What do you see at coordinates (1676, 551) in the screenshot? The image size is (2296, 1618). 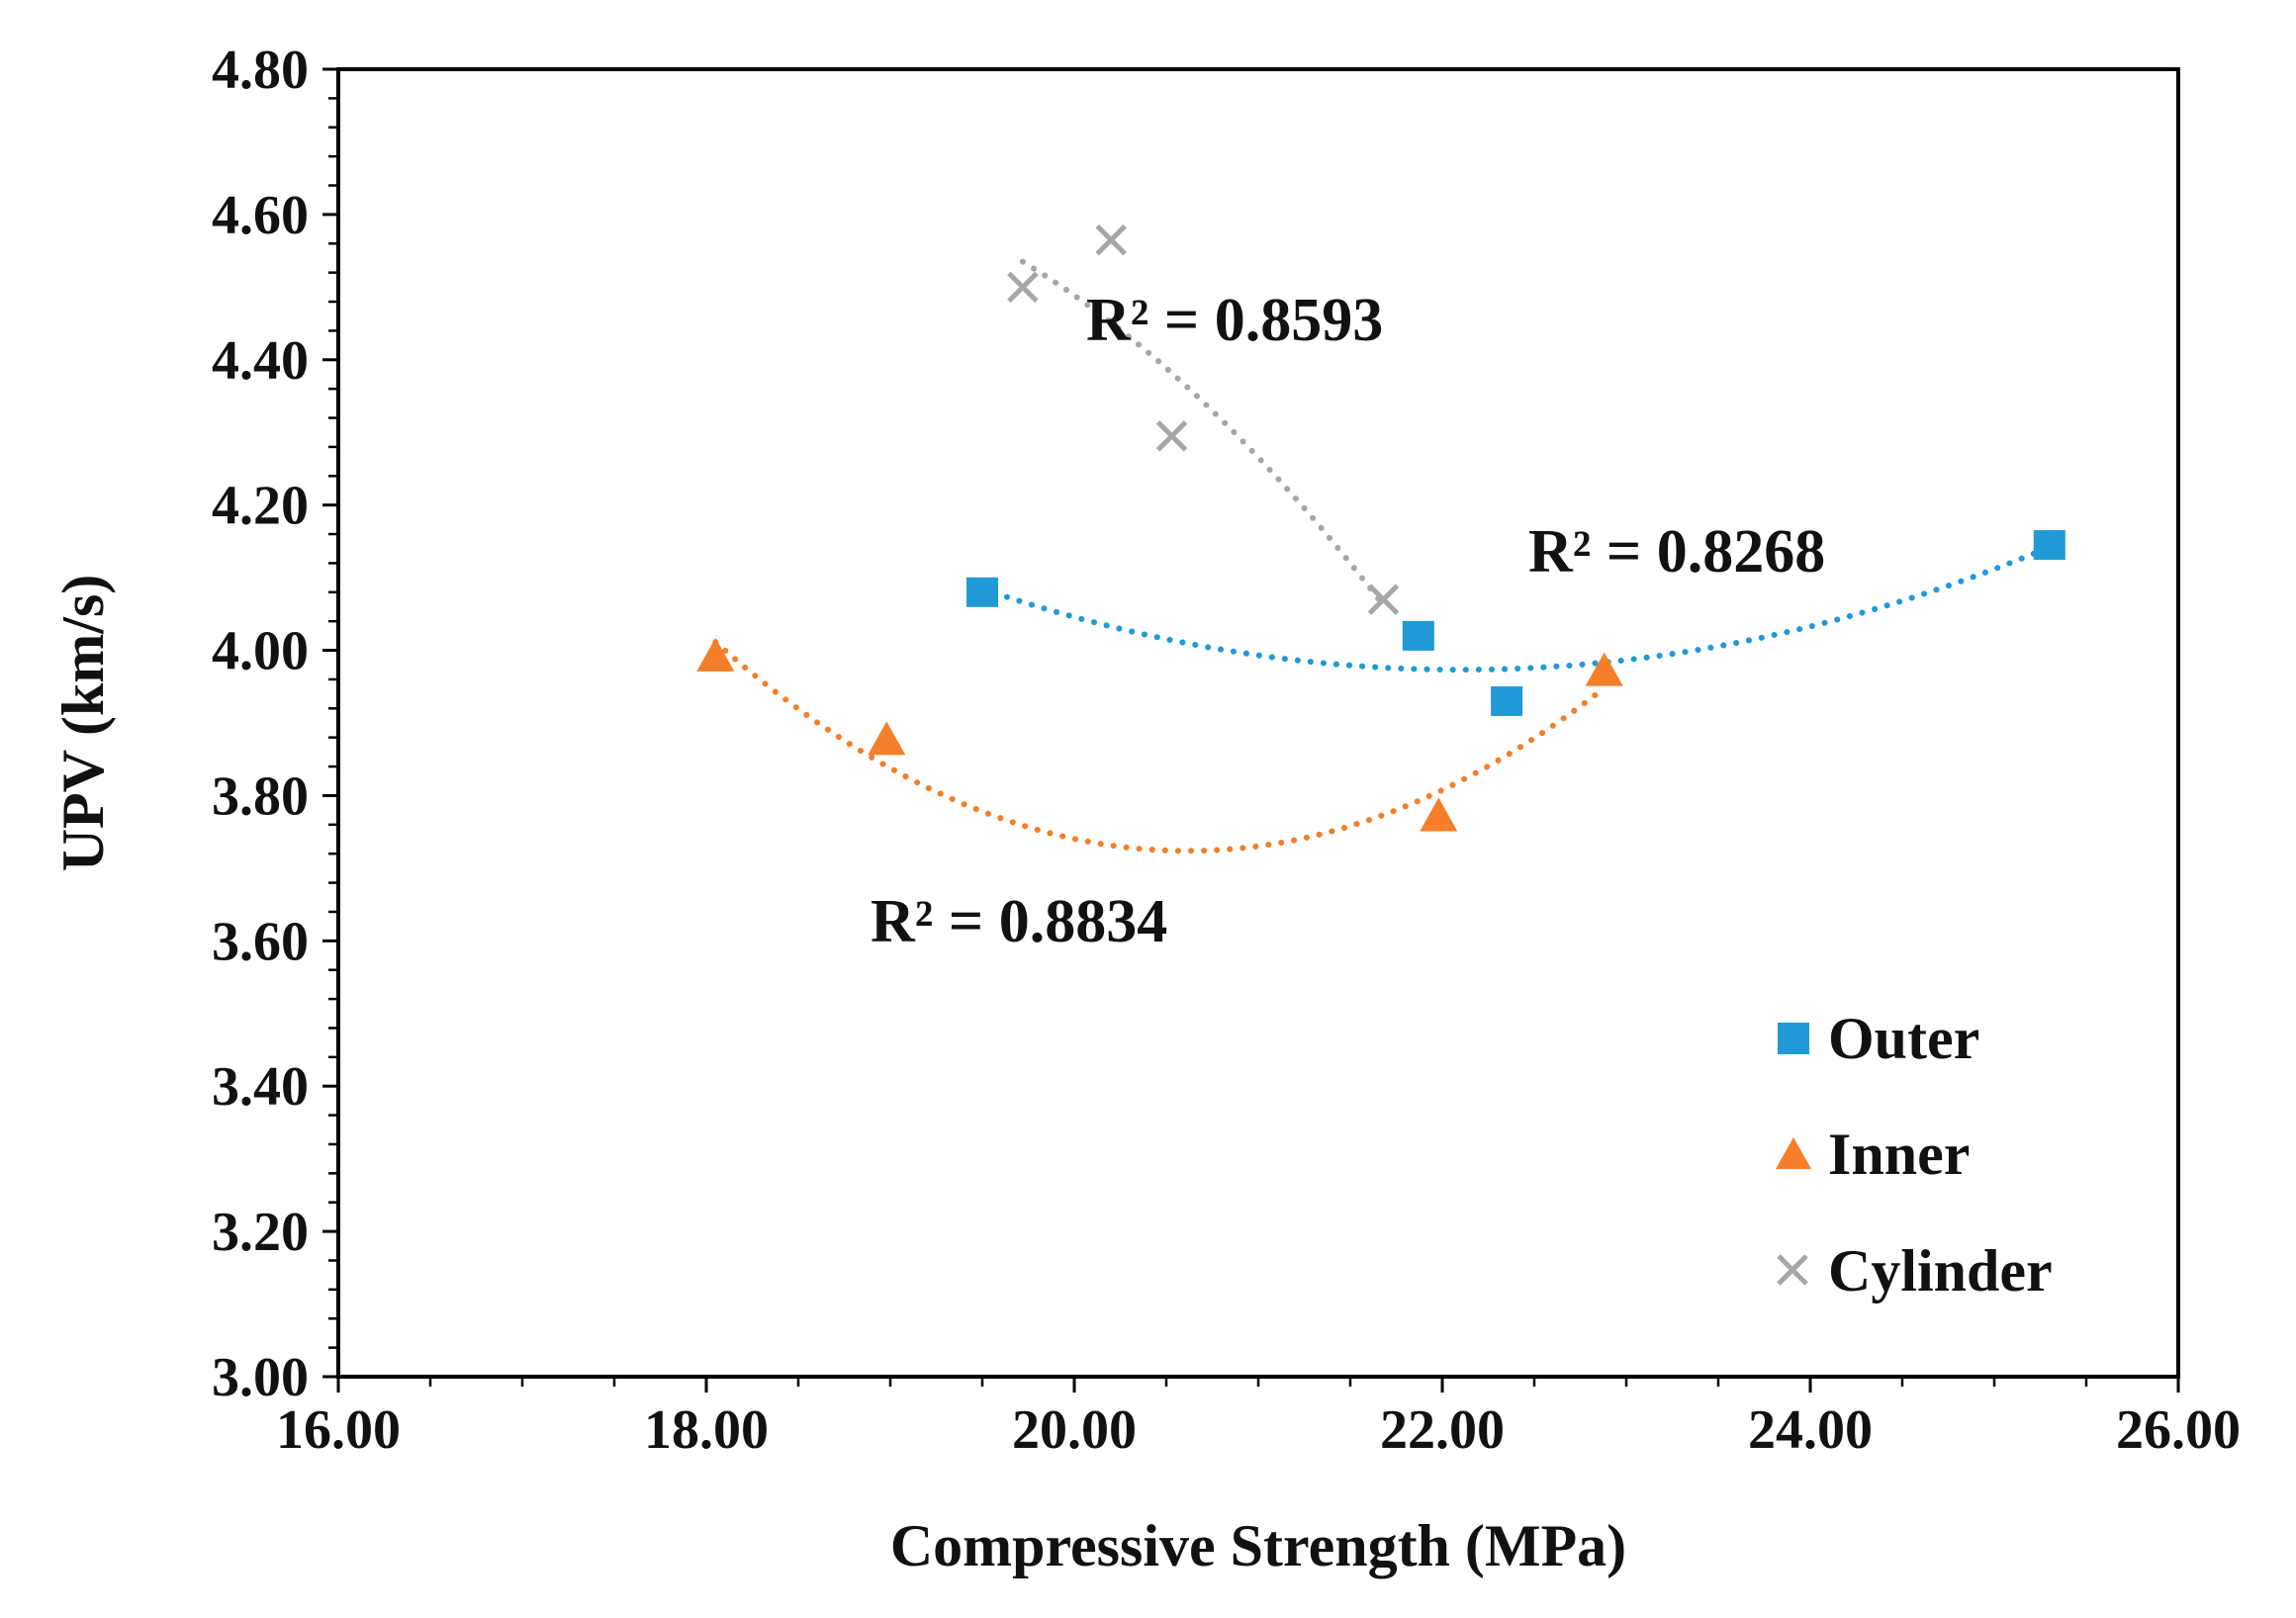 I see `r2-label-outer: R² = 0.8268` at bounding box center [1676, 551].